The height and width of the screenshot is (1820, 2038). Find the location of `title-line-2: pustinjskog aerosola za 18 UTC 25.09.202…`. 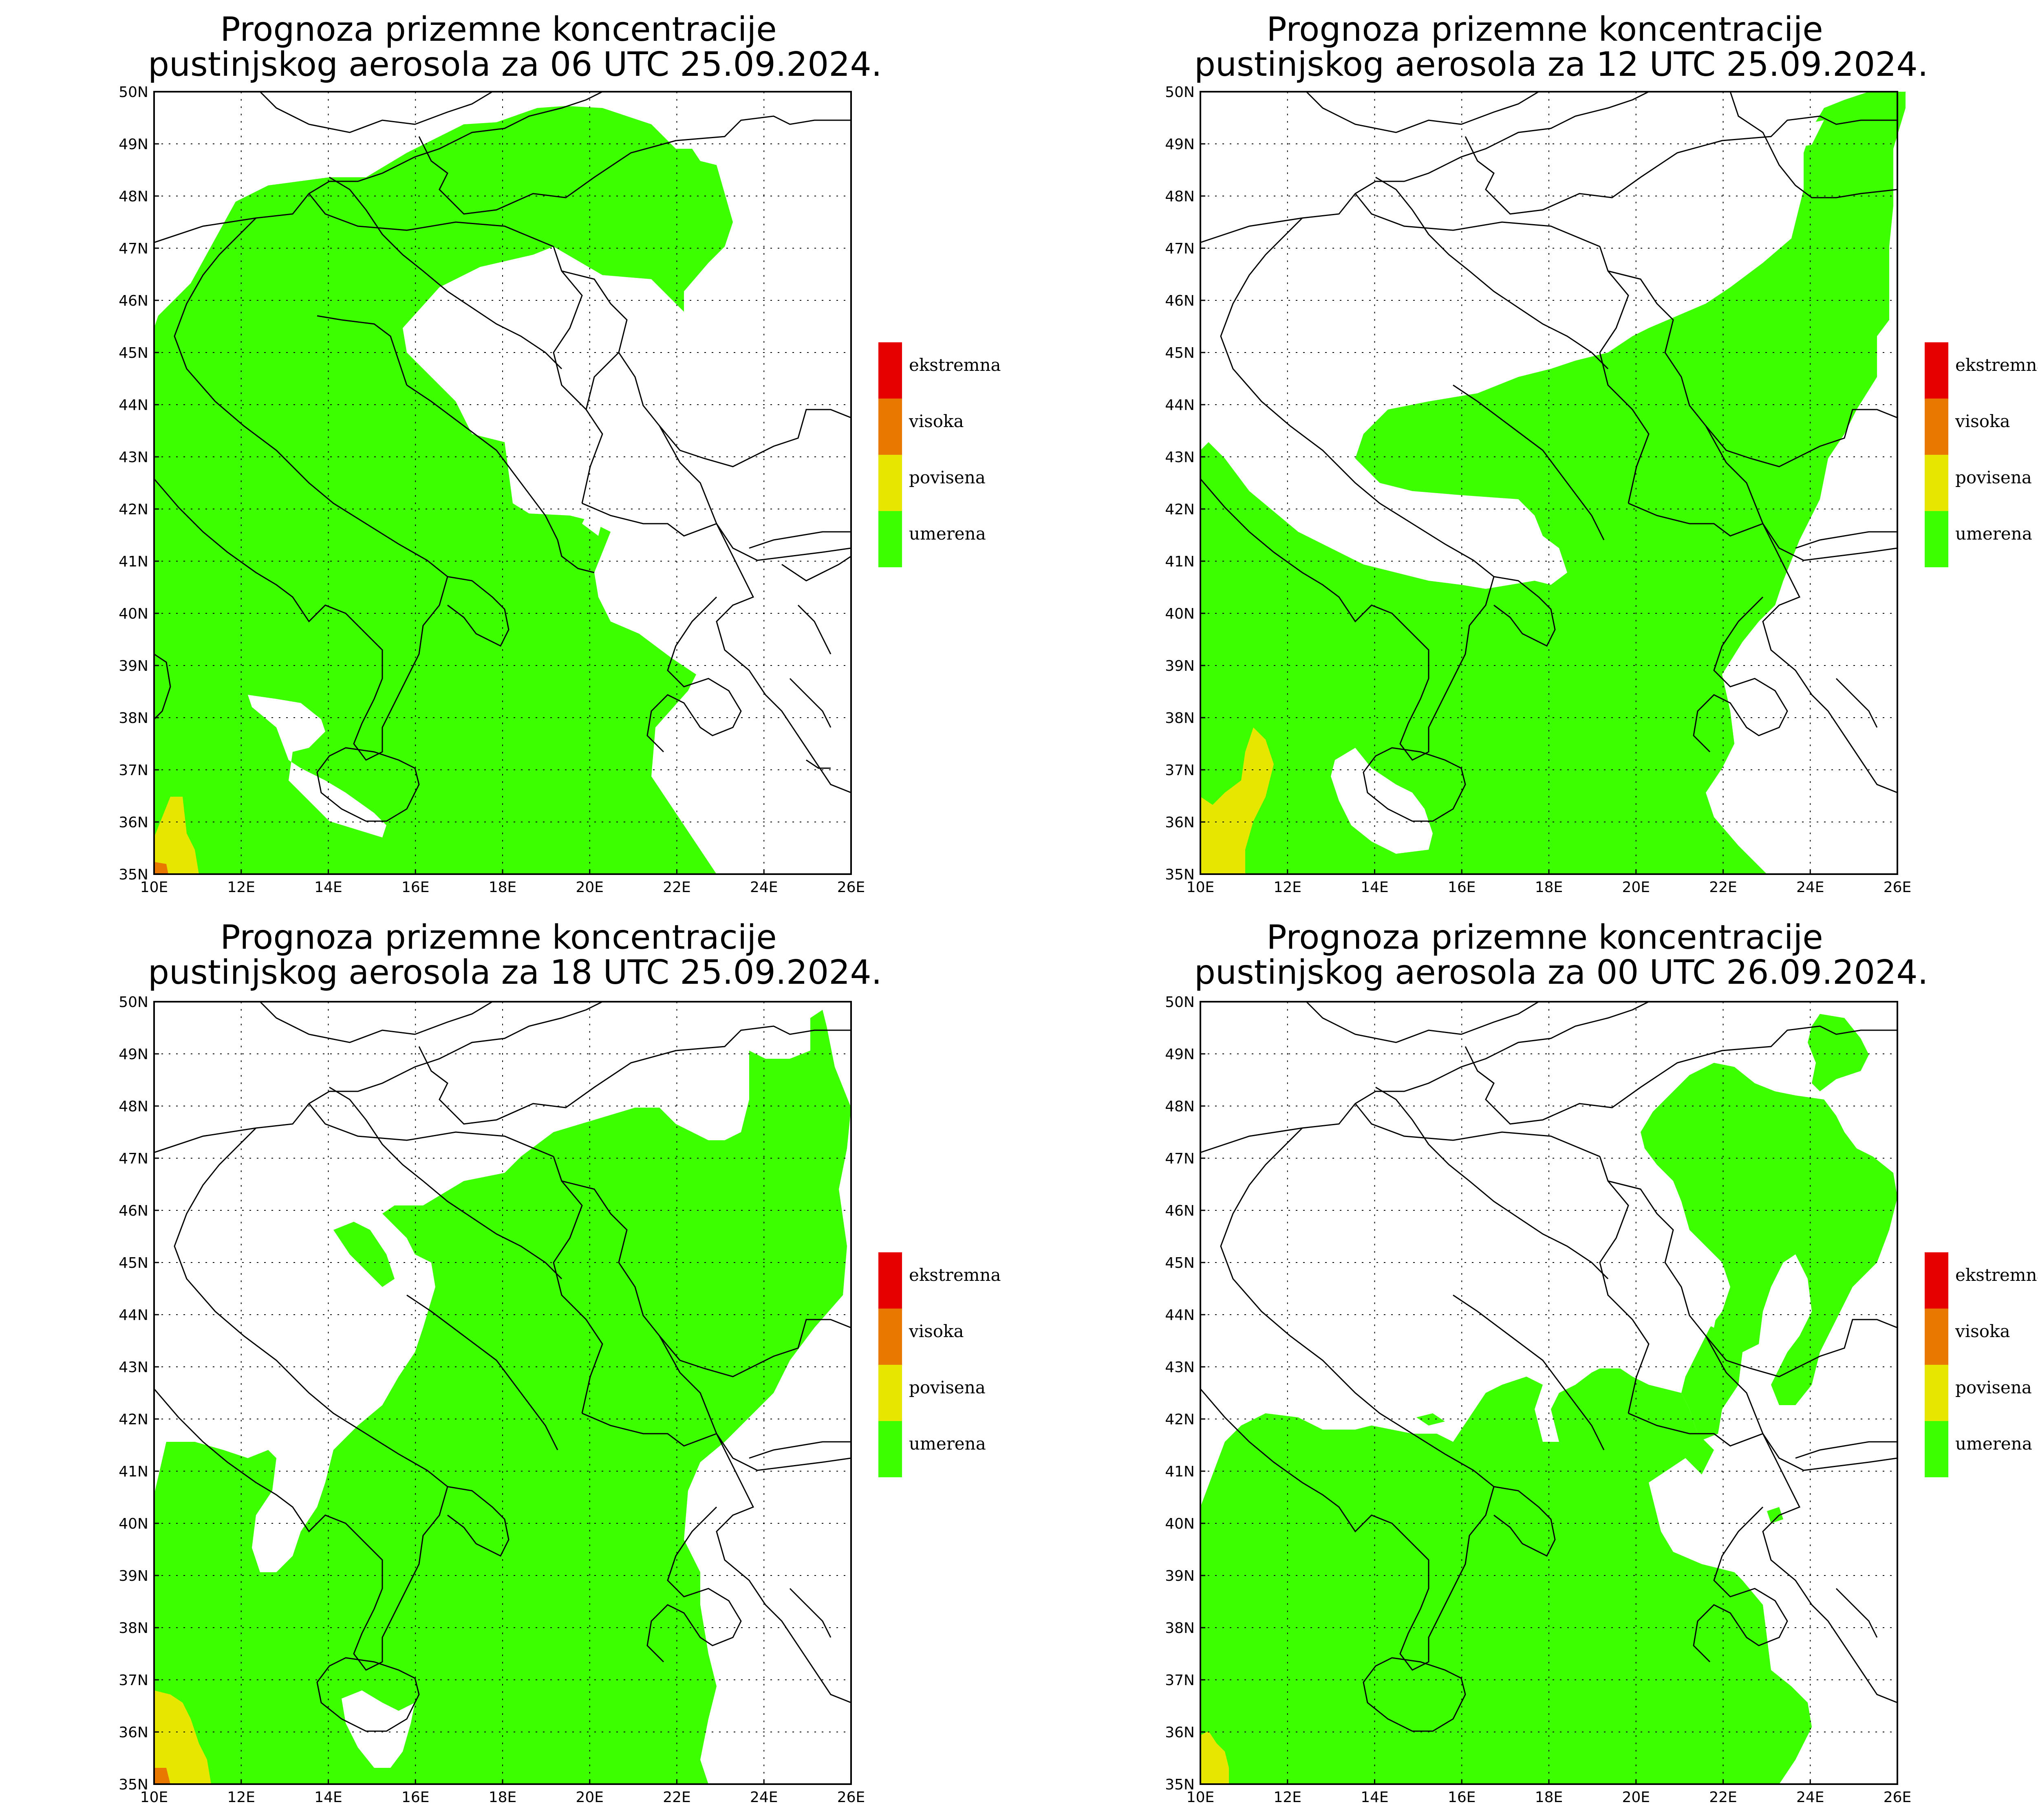

title-line-2: pustinjskog aerosola za 18 UTC 25.09.202… is located at coordinates (515, 973).